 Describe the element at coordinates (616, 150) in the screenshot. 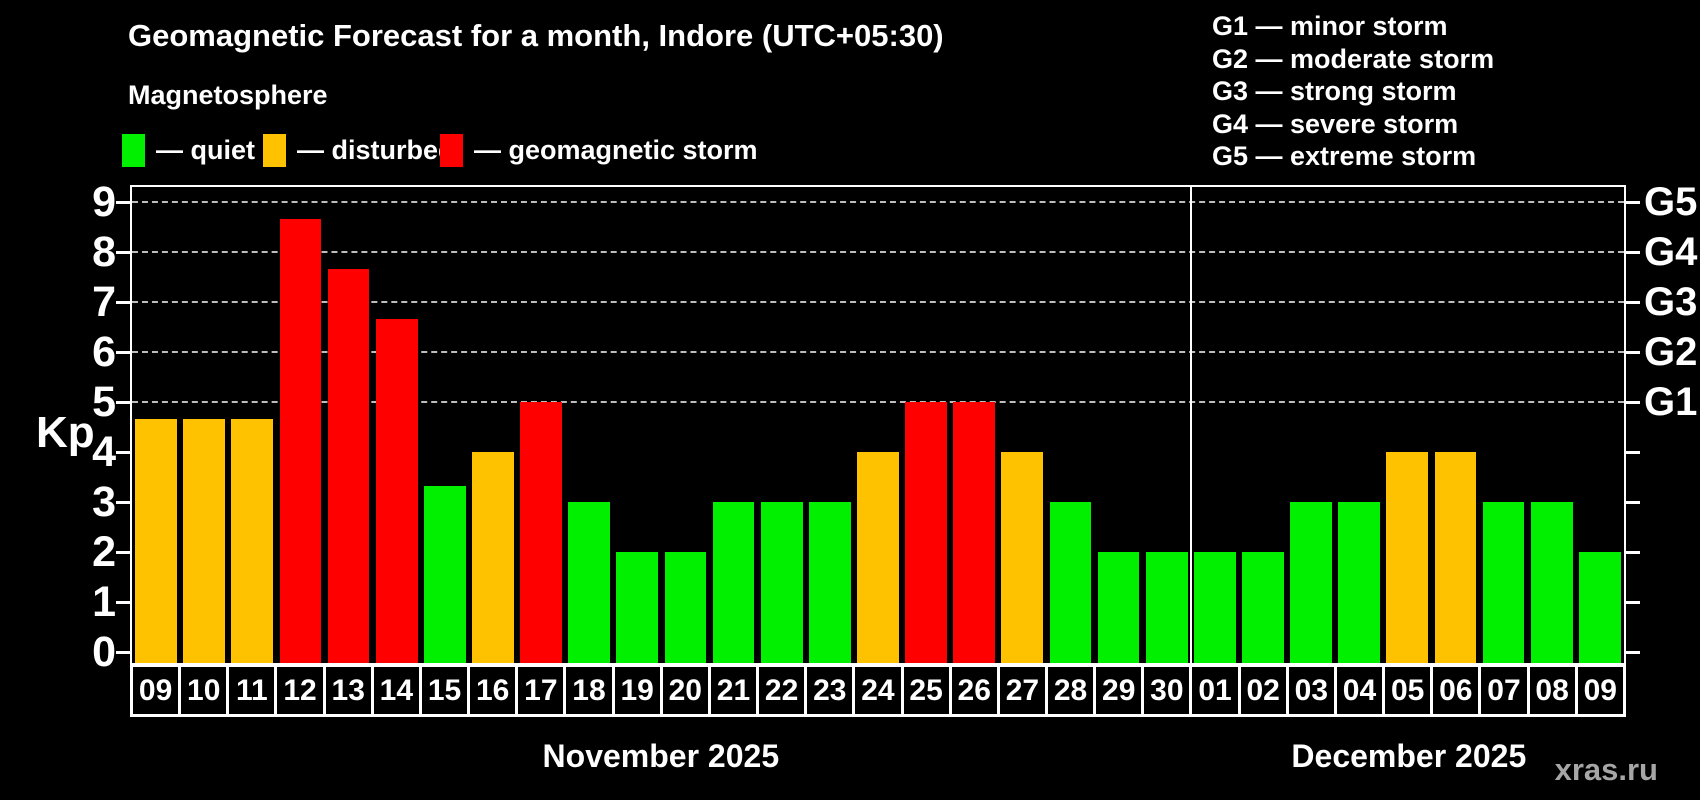

I see `legend-label-storm: — geomagnetic storm` at that location.